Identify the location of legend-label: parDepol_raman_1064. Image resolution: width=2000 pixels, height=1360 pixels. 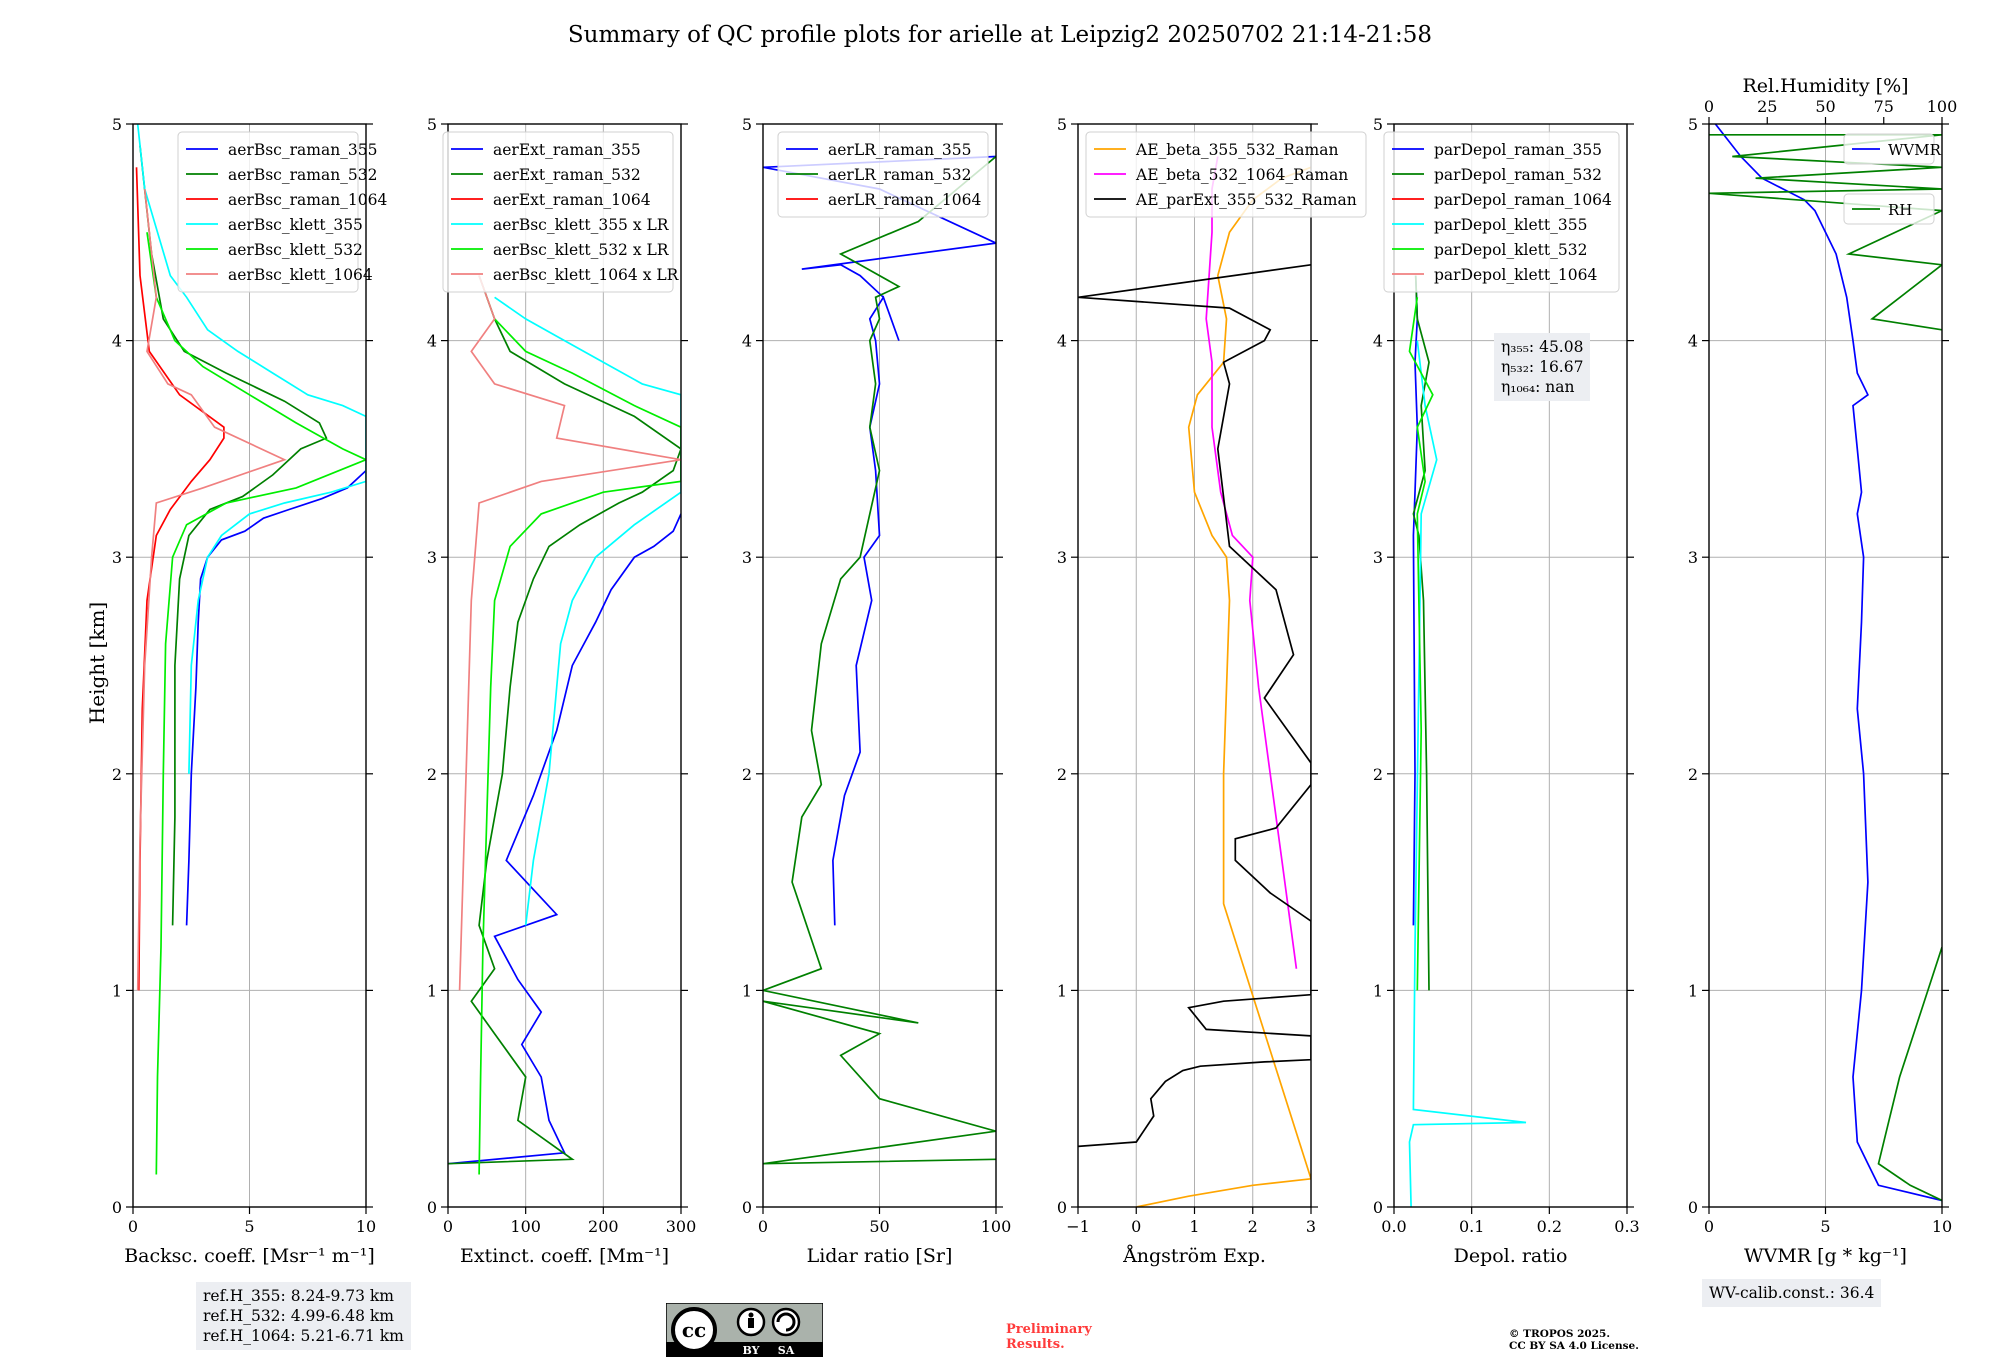
(1523, 200).